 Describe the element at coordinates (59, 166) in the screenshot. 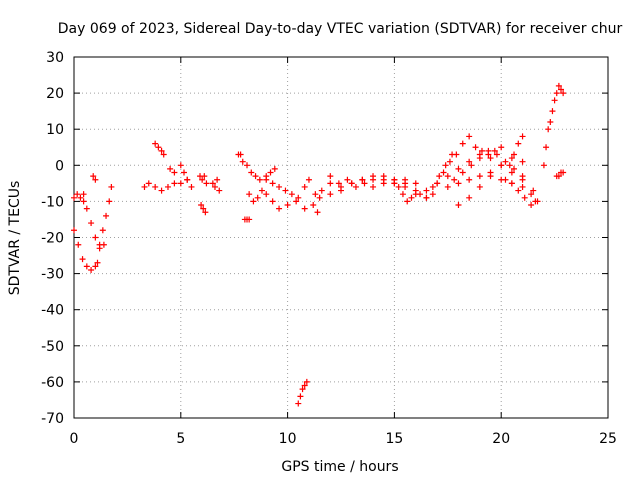

I see `y-tick-label: 0` at that location.